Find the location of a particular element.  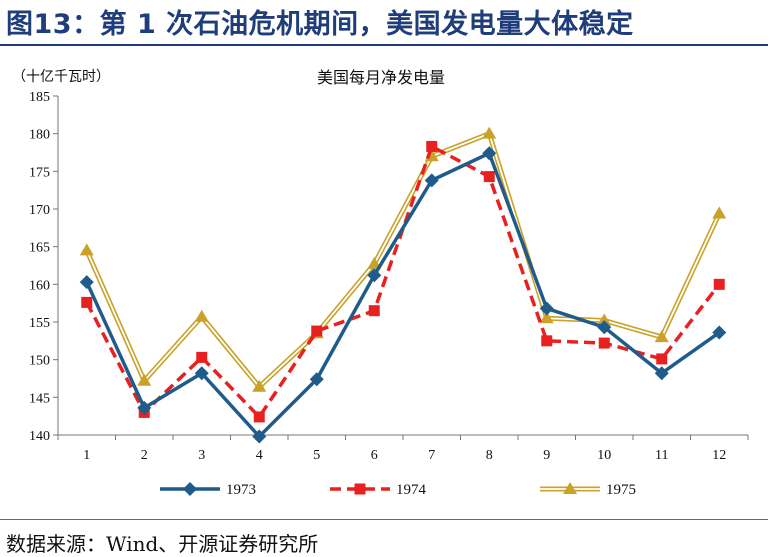

x-tick-label: 11 is located at coordinates (661, 455).